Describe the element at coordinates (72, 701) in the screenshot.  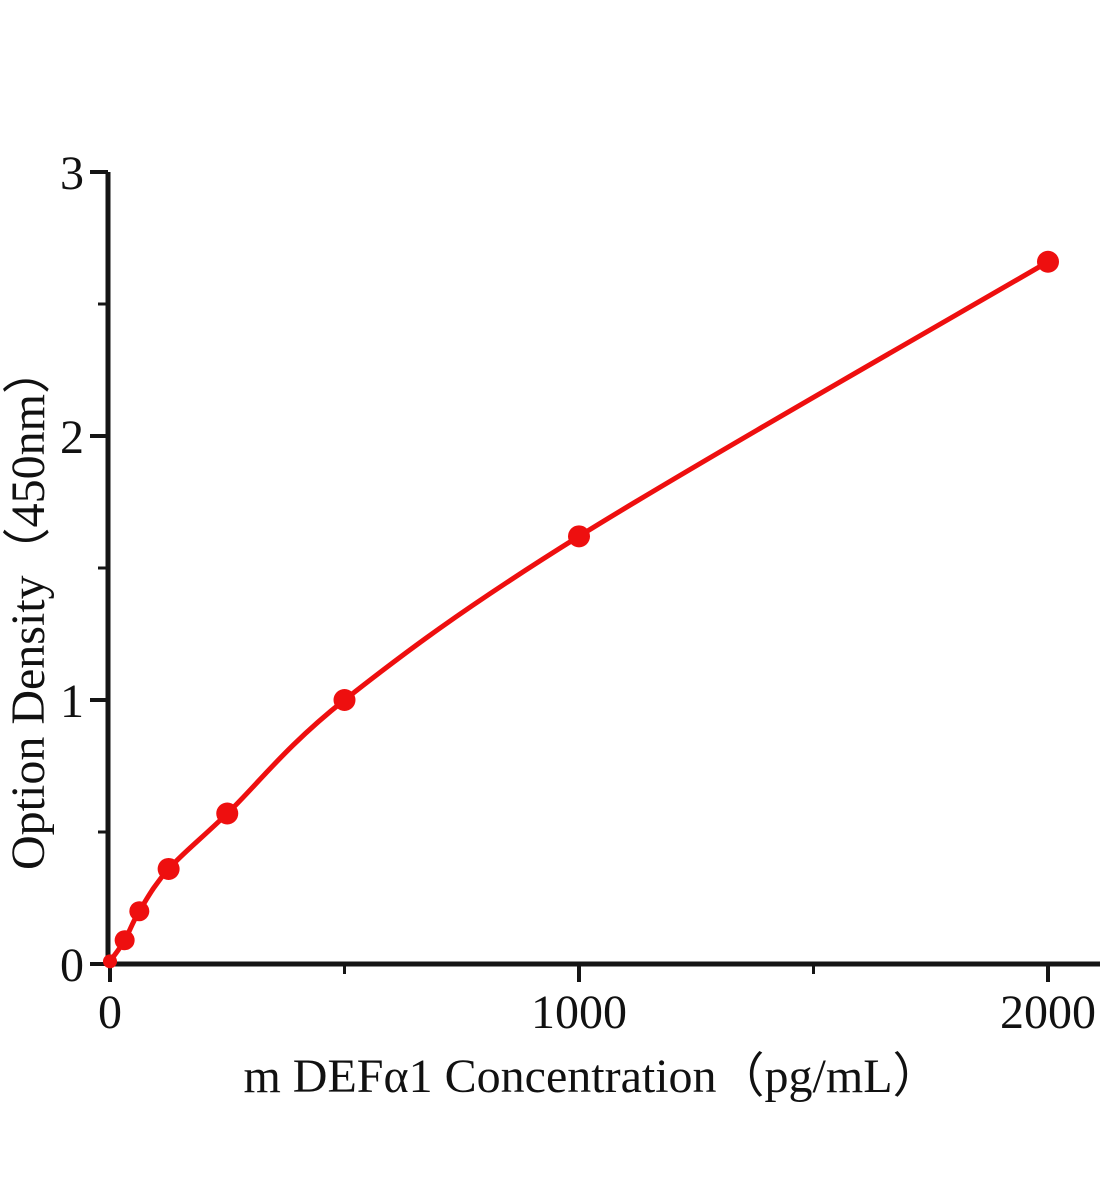
I see `y-tick-label: 1` at that location.